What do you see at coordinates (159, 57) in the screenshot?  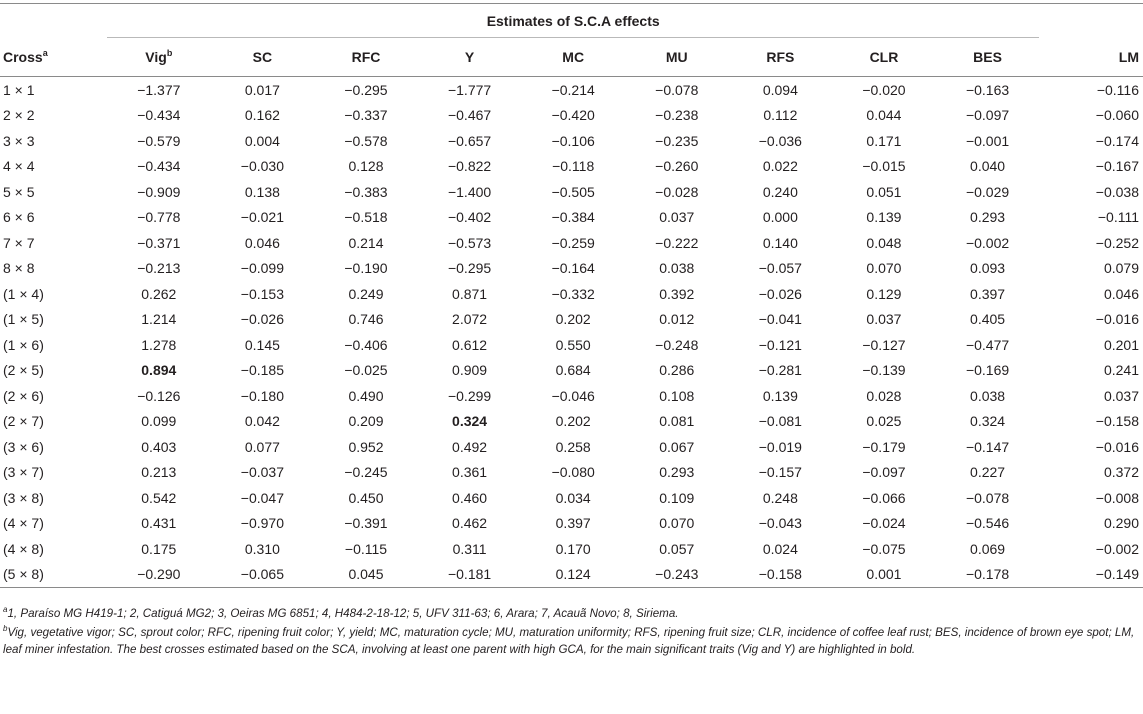 I see `column-header-vig: Vigb` at bounding box center [159, 57].